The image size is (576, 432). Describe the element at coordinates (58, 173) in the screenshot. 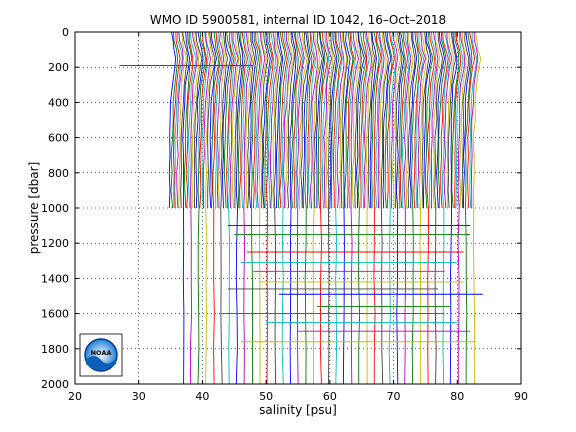

I see `y-tick-label: 800` at that location.